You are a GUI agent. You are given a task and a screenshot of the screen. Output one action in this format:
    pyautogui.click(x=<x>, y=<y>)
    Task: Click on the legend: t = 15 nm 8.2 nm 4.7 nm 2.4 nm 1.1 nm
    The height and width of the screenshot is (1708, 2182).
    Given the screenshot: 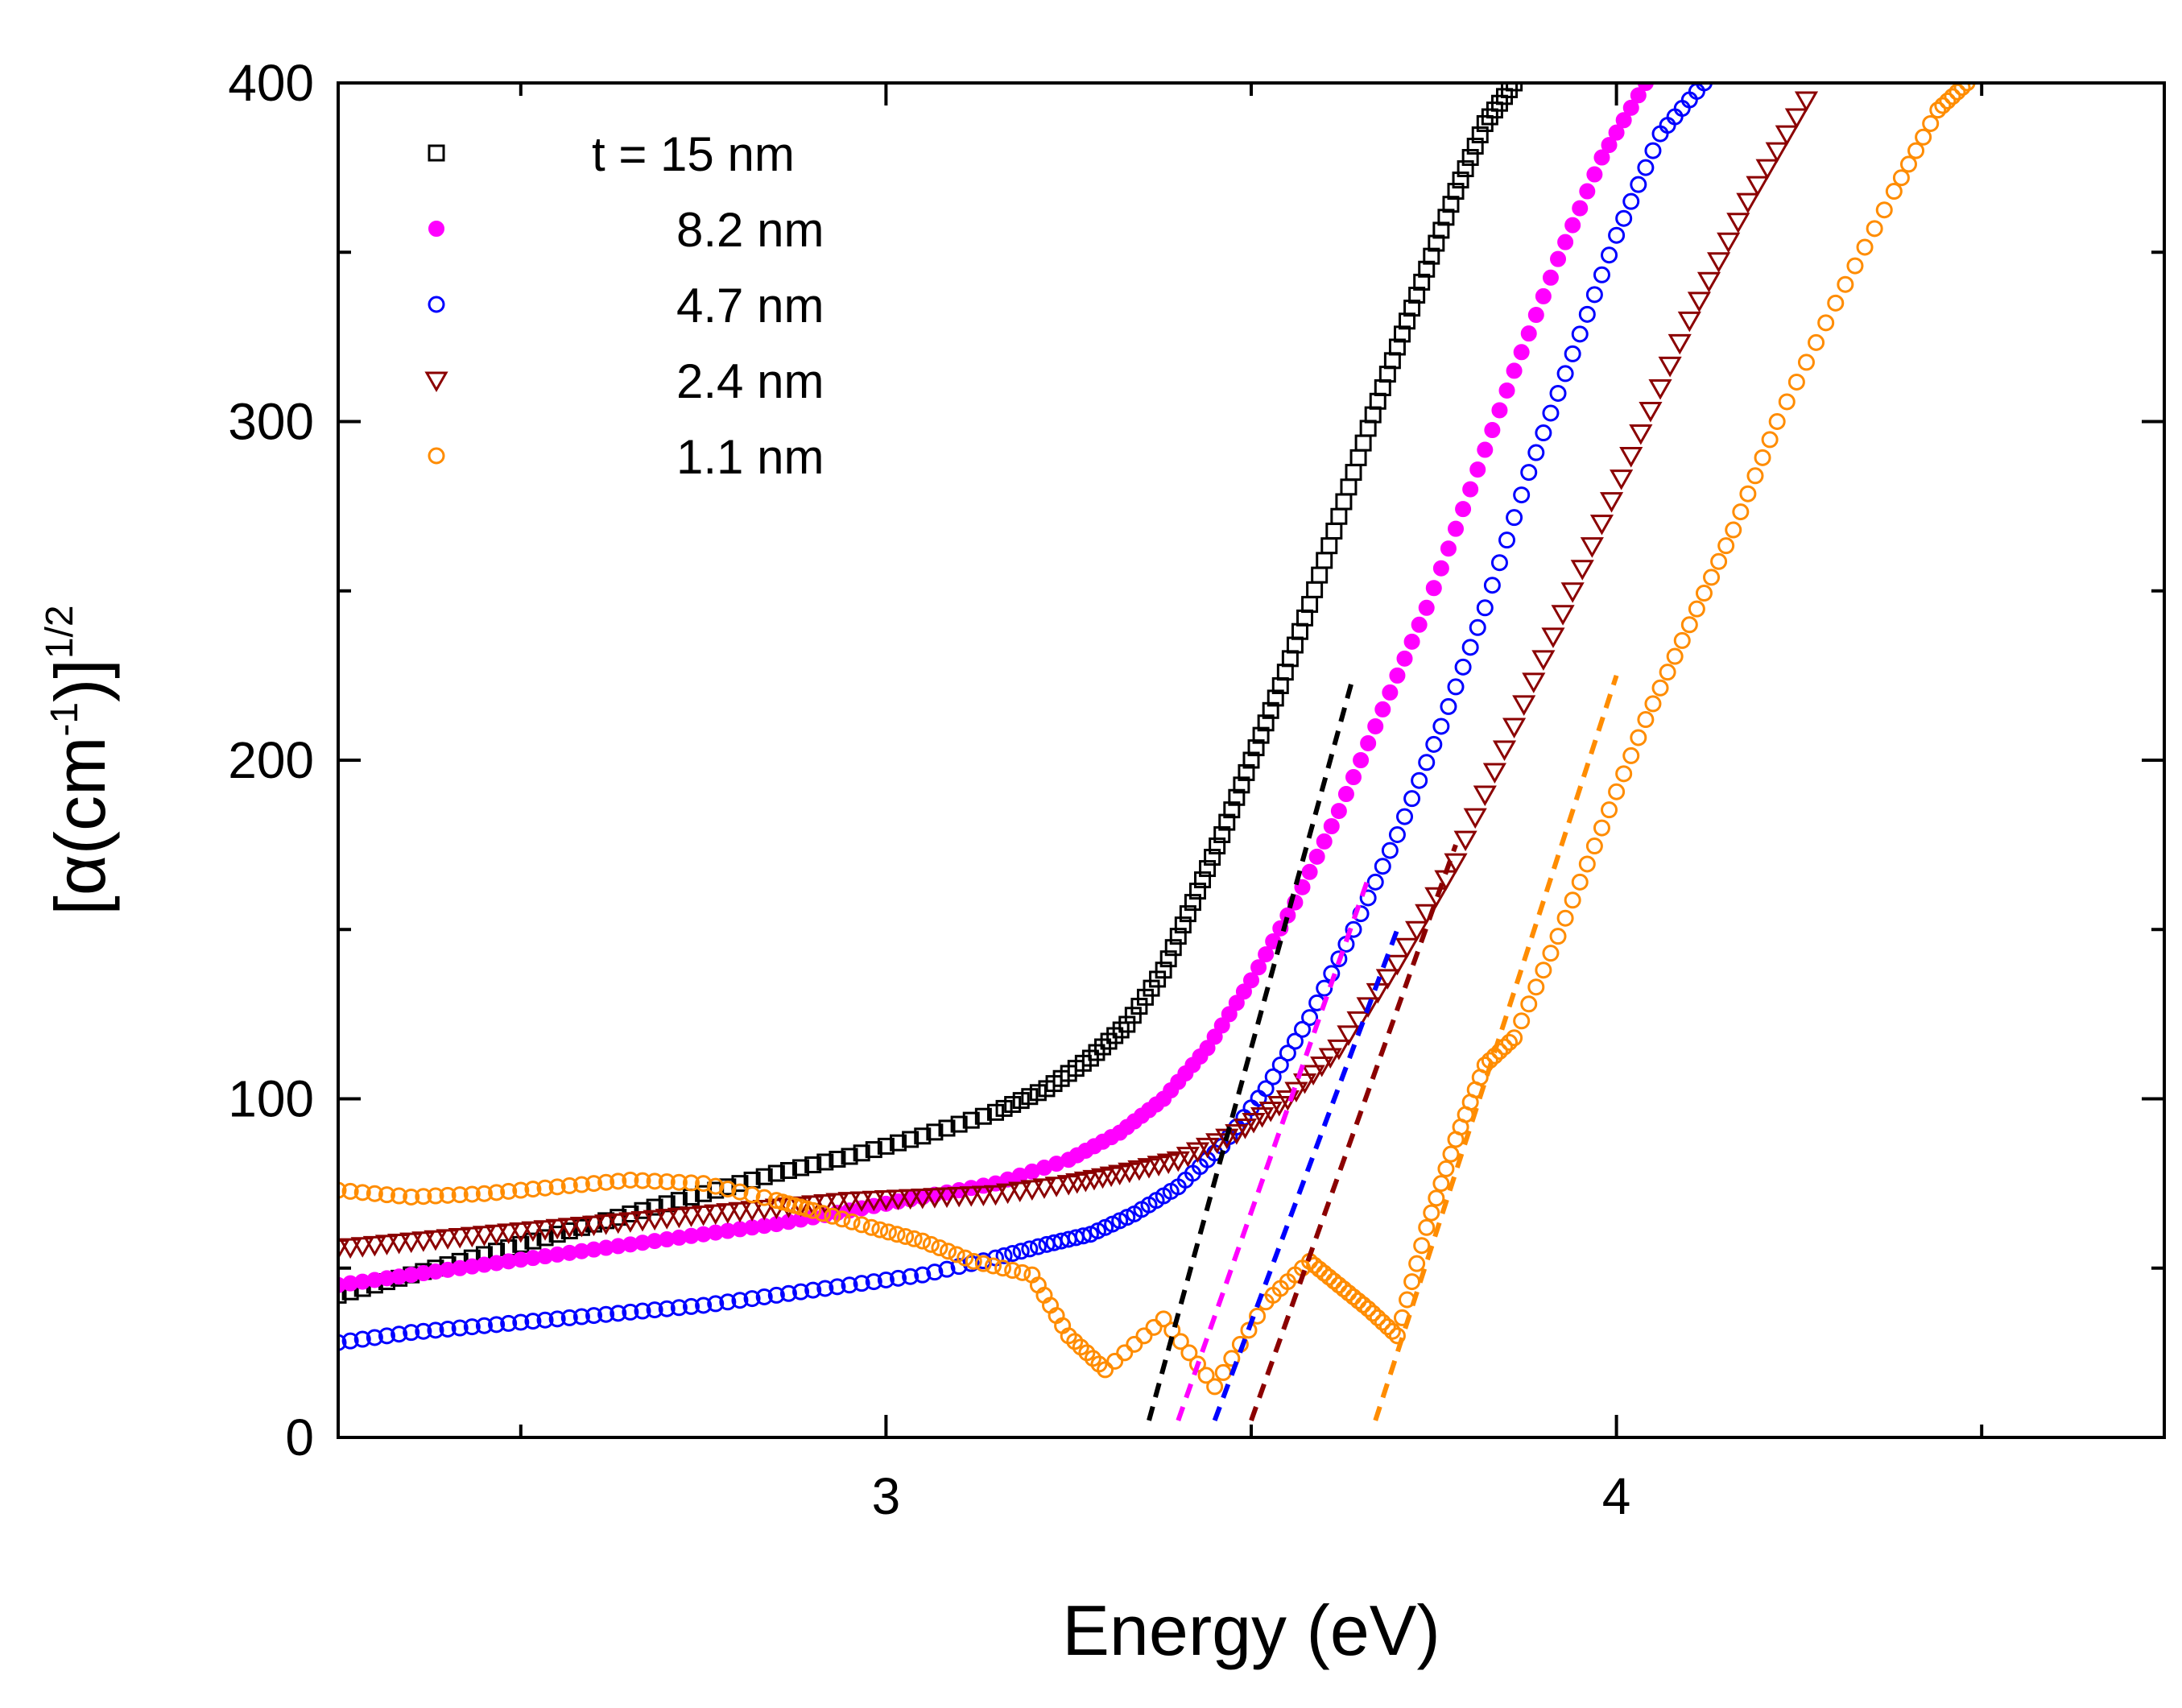 What is the action you would take?
    pyautogui.click(x=624, y=306)
    